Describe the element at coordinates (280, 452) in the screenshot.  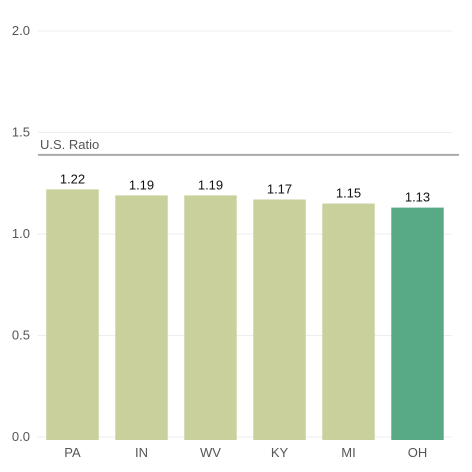
I see `category-label-ky: KY` at that location.